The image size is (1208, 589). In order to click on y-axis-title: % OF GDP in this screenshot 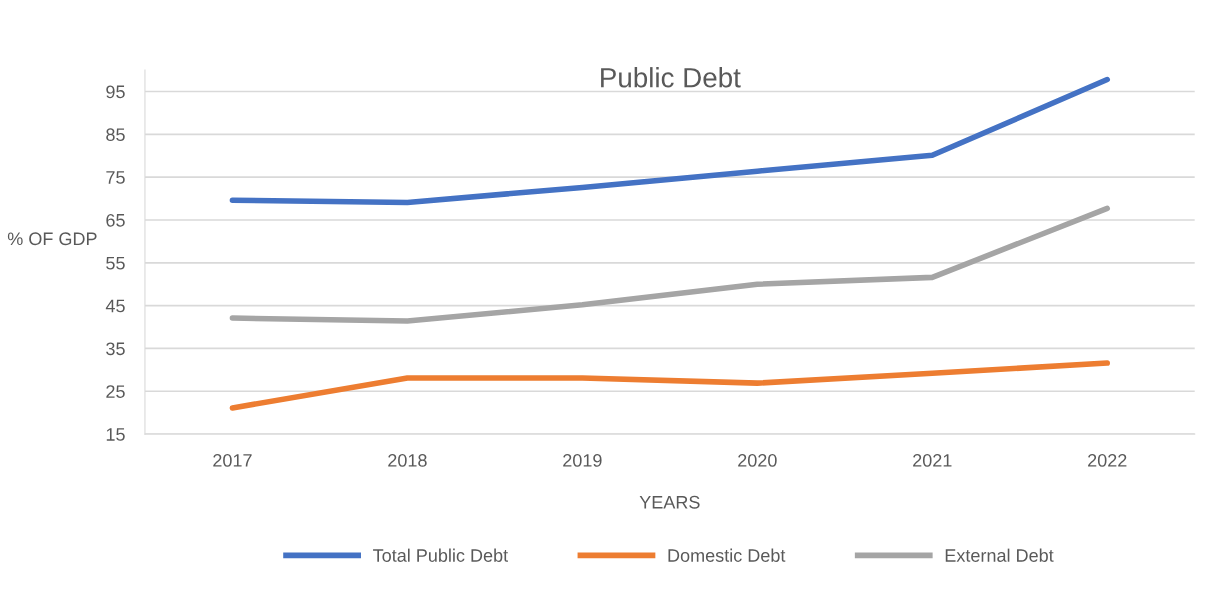, I will do `click(52, 239)`.